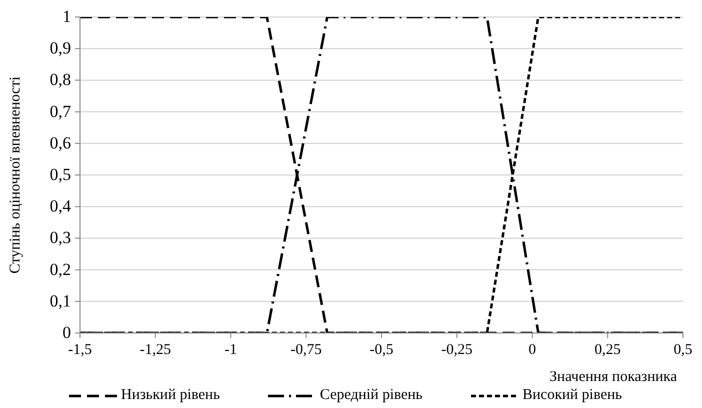 The height and width of the screenshot is (408, 702). Describe the element at coordinates (170, 395) in the screenshot. I see `legend-label: Низький рівень` at that location.